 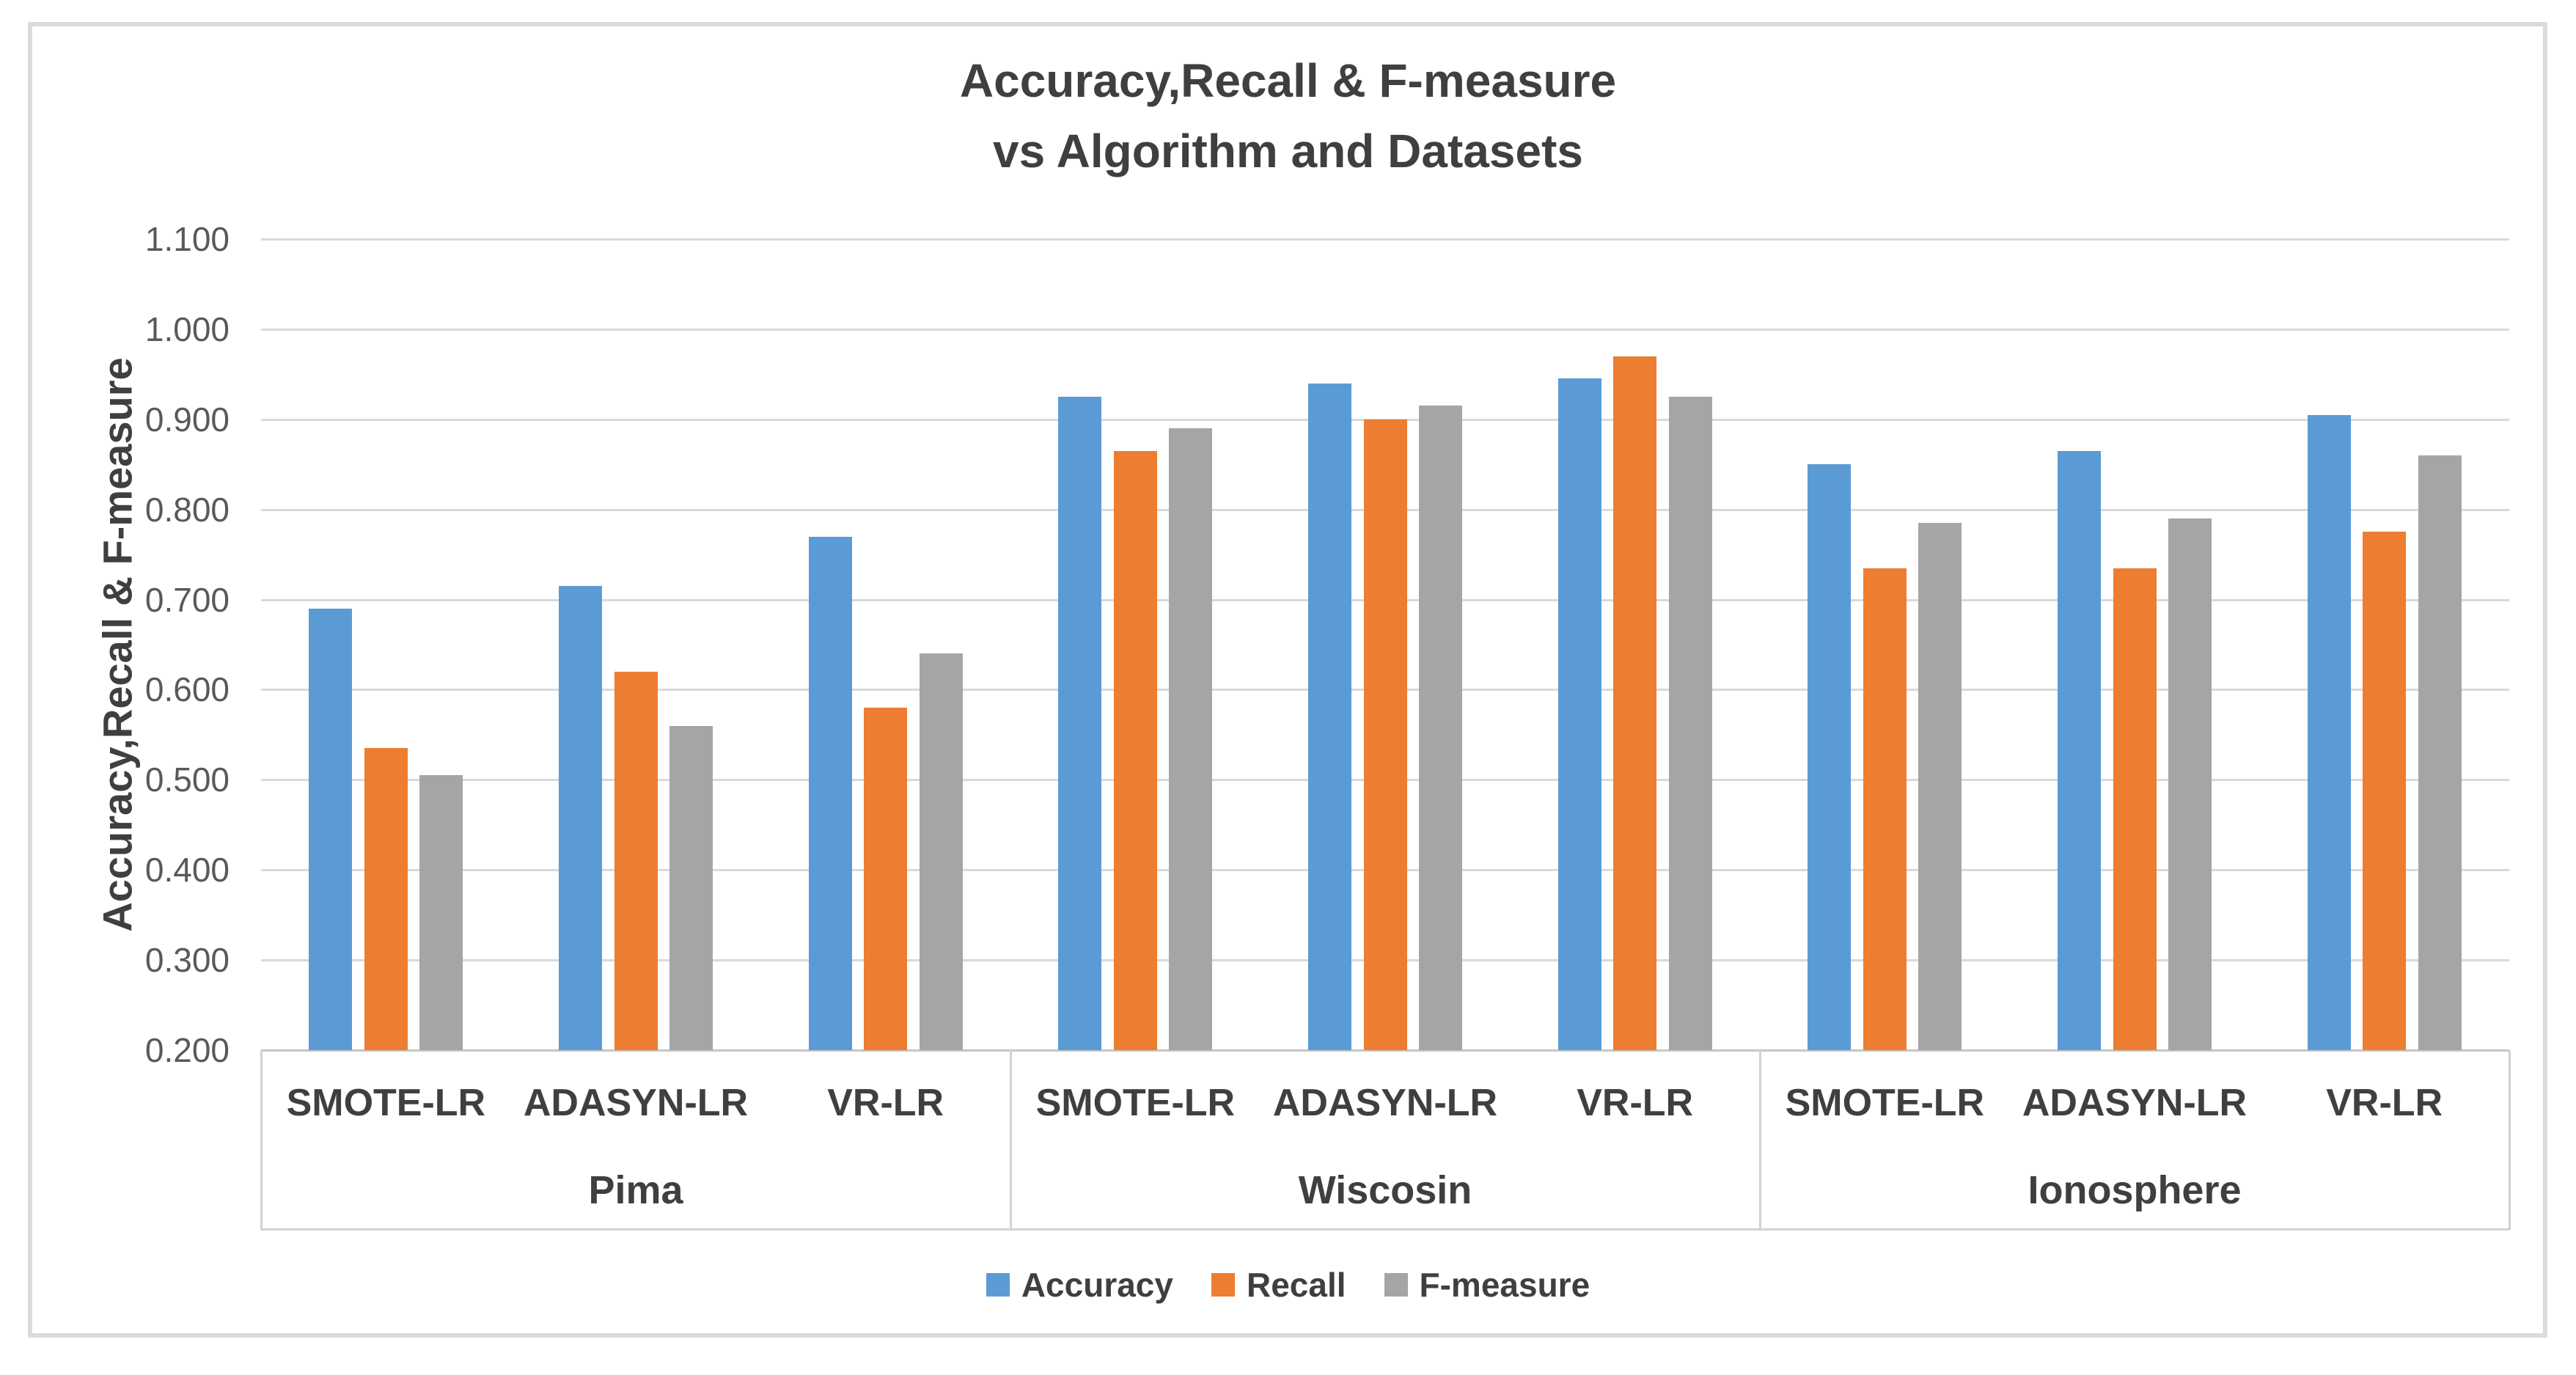 I want to click on legend-label: Accuracy, so click(x=1097, y=1285).